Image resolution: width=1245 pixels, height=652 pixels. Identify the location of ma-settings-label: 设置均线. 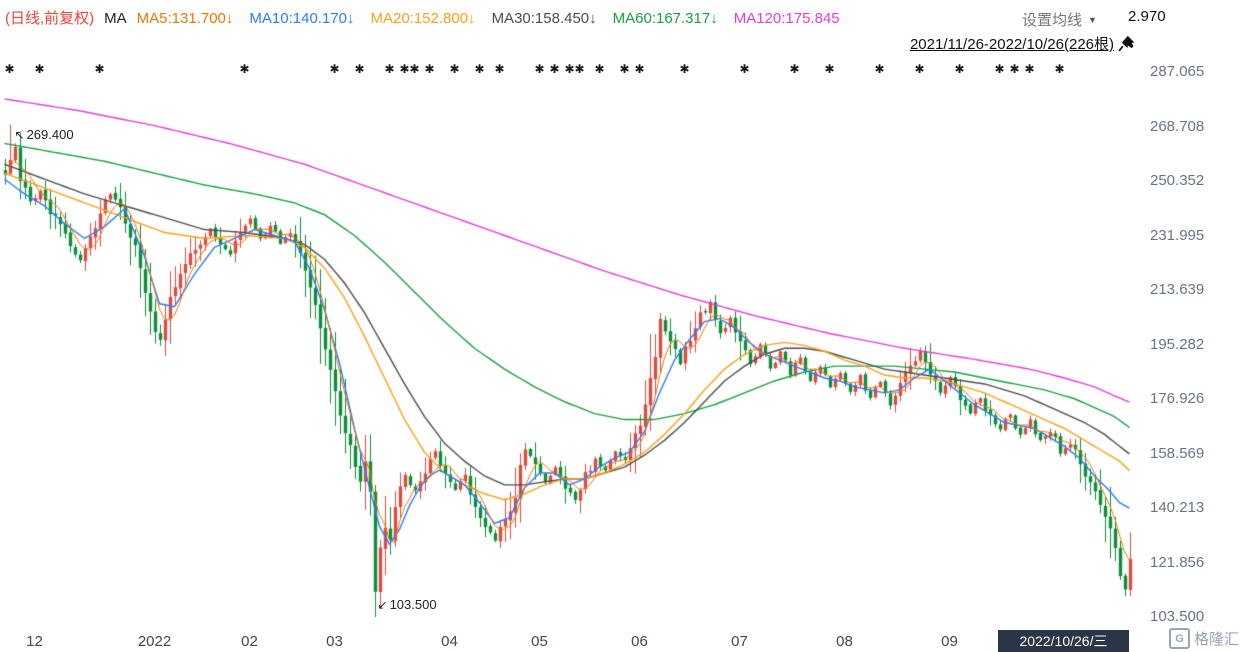
(1052, 20).